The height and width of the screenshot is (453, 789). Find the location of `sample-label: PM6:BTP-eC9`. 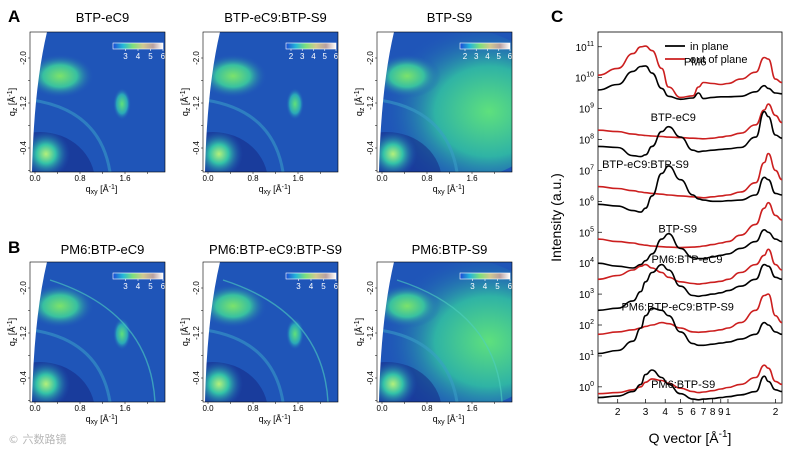

sample-label: PM6:BTP-eC9 is located at coordinates (687, 260).